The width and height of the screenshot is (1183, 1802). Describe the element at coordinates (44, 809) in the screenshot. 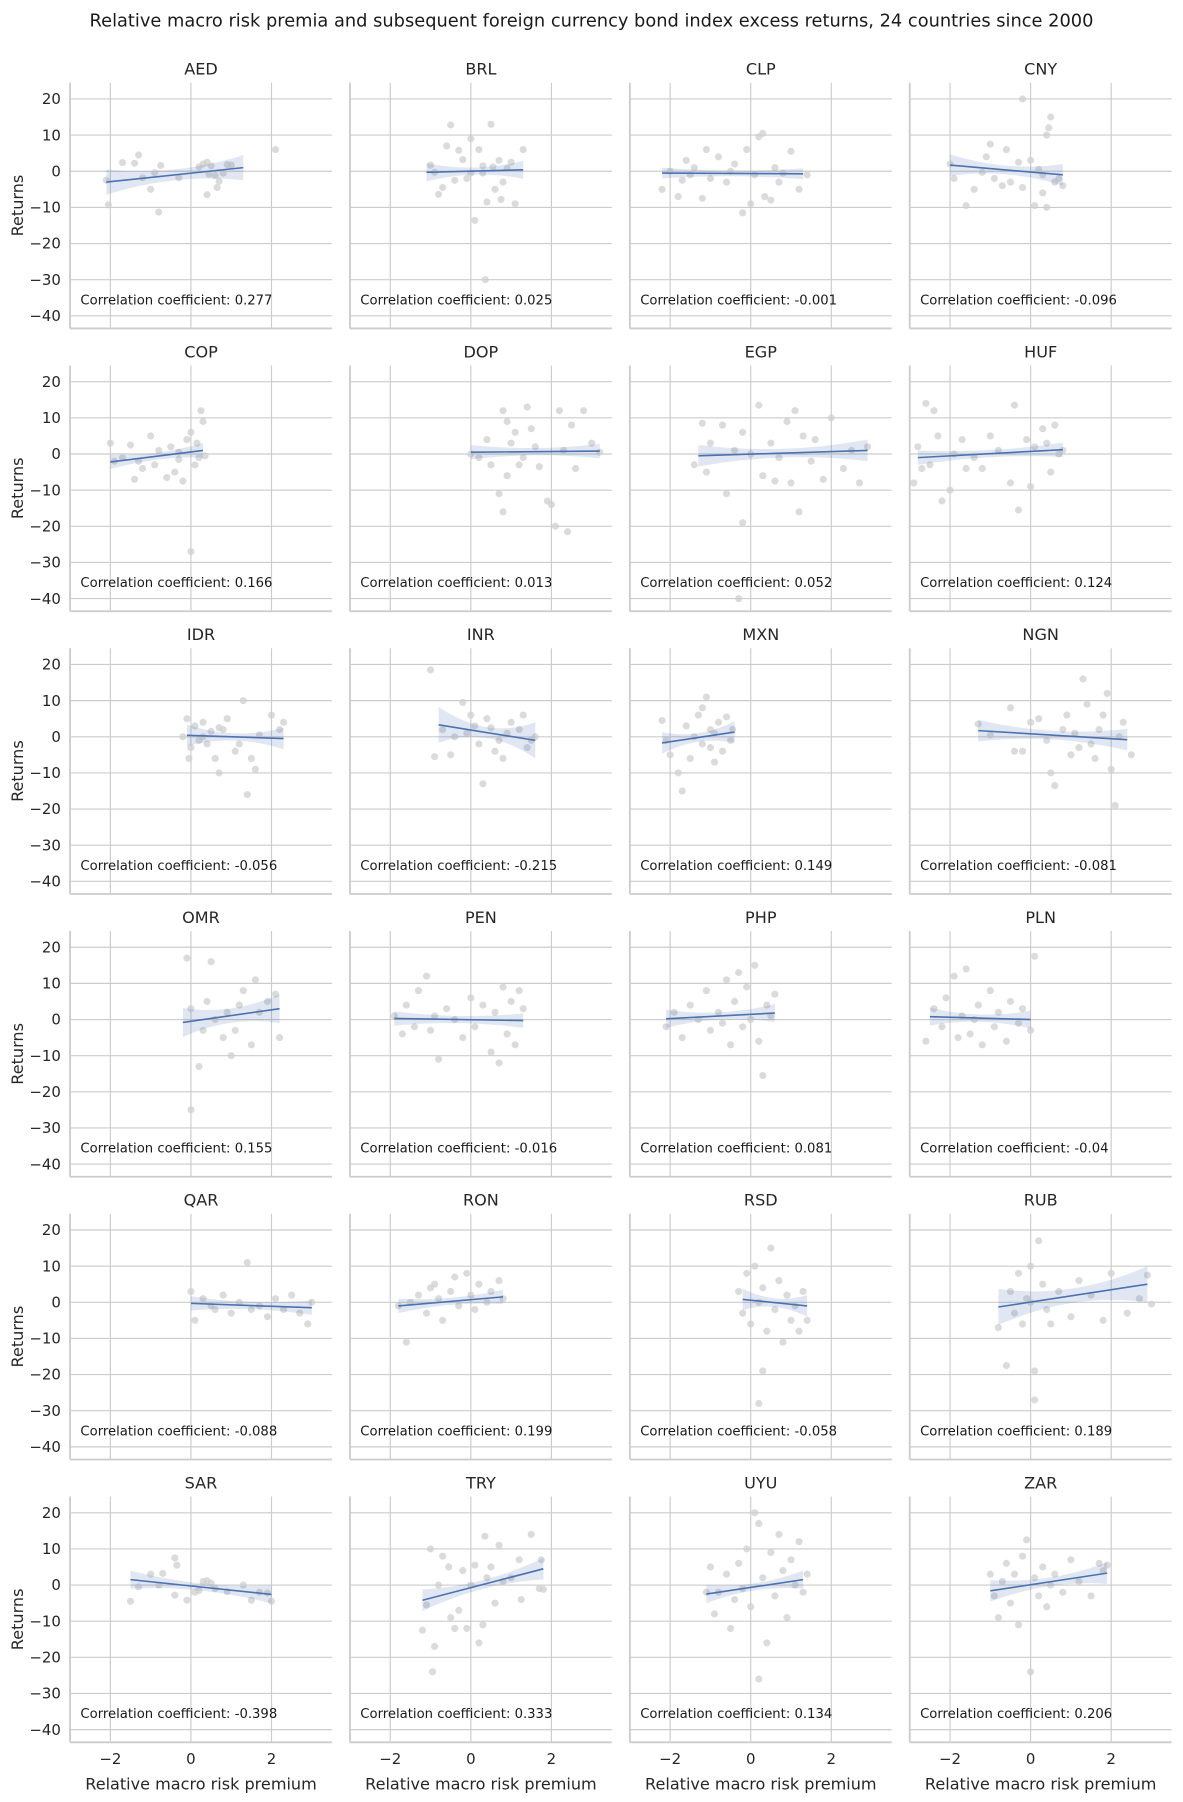

I see `y-tick-label: −20` at that location.